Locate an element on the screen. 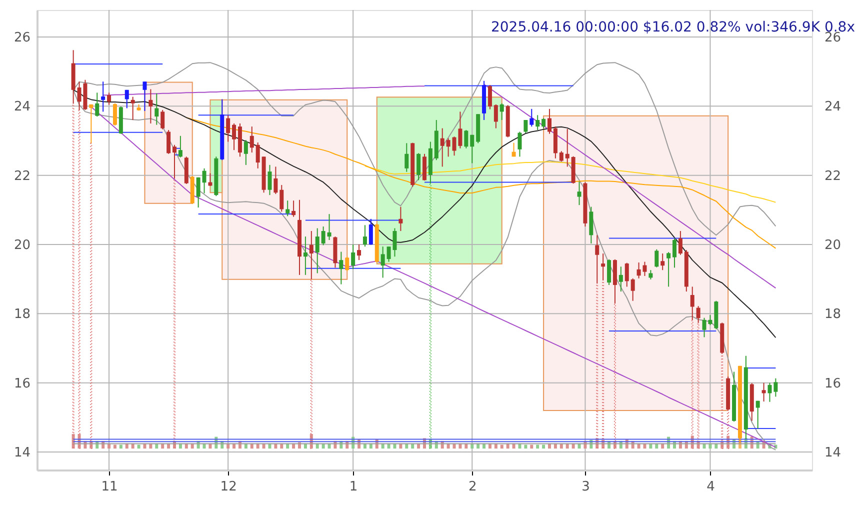  x-tick-label: 1 is located at coordinates (353, 487).